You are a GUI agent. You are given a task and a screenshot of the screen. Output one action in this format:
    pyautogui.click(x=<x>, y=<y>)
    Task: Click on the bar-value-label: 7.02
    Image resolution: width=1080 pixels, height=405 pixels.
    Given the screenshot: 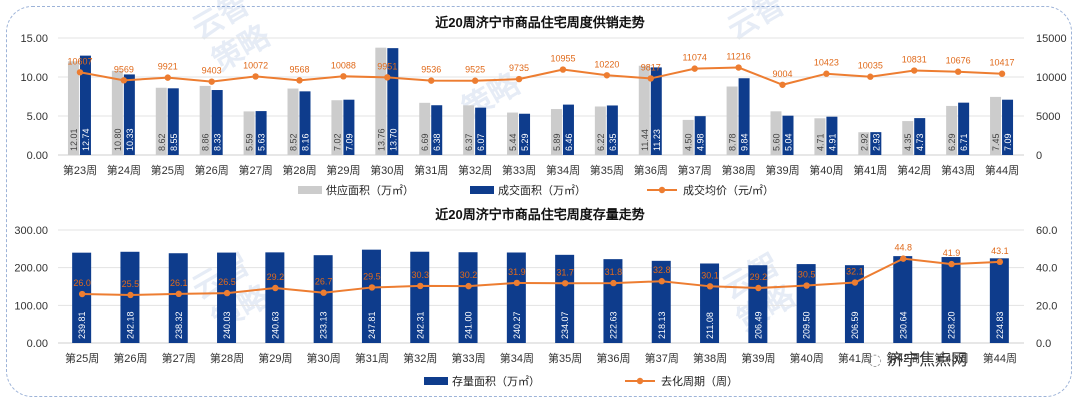 What is the action you would take?
    pyautogui.click(x=337, y=142)
    